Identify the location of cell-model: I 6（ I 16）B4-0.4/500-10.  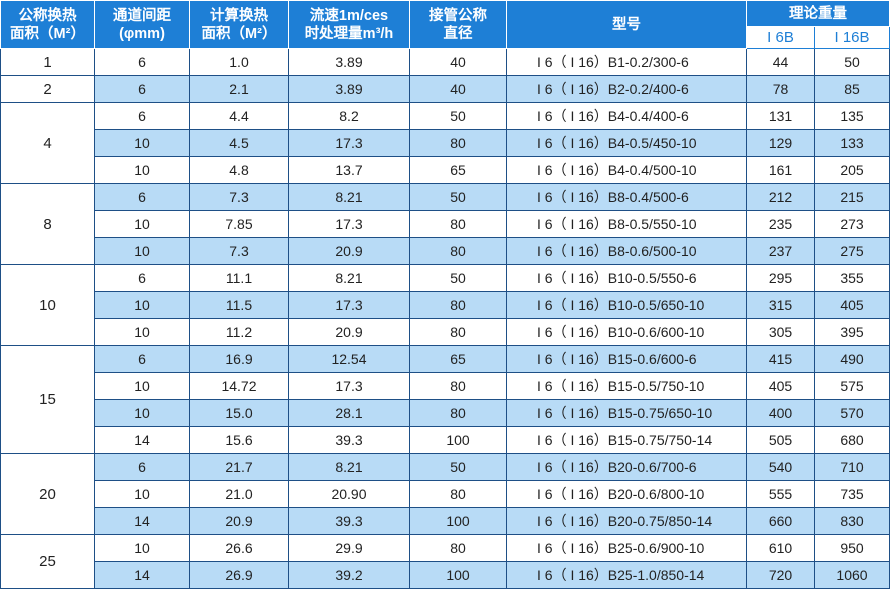
(626, 170).